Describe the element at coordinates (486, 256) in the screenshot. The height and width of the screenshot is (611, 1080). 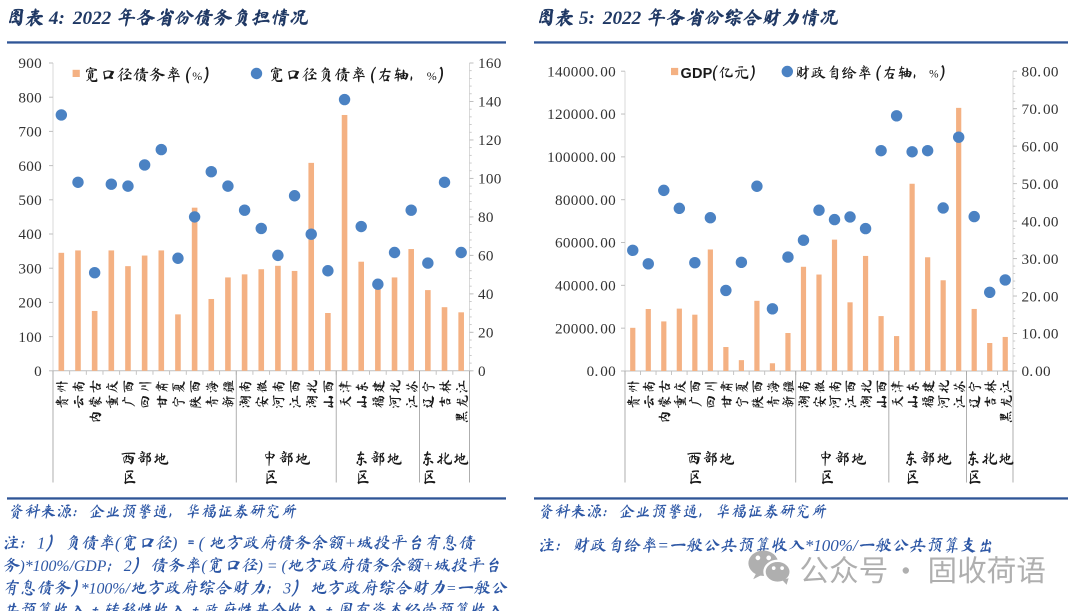
I see `svg-text: 60` at that location.